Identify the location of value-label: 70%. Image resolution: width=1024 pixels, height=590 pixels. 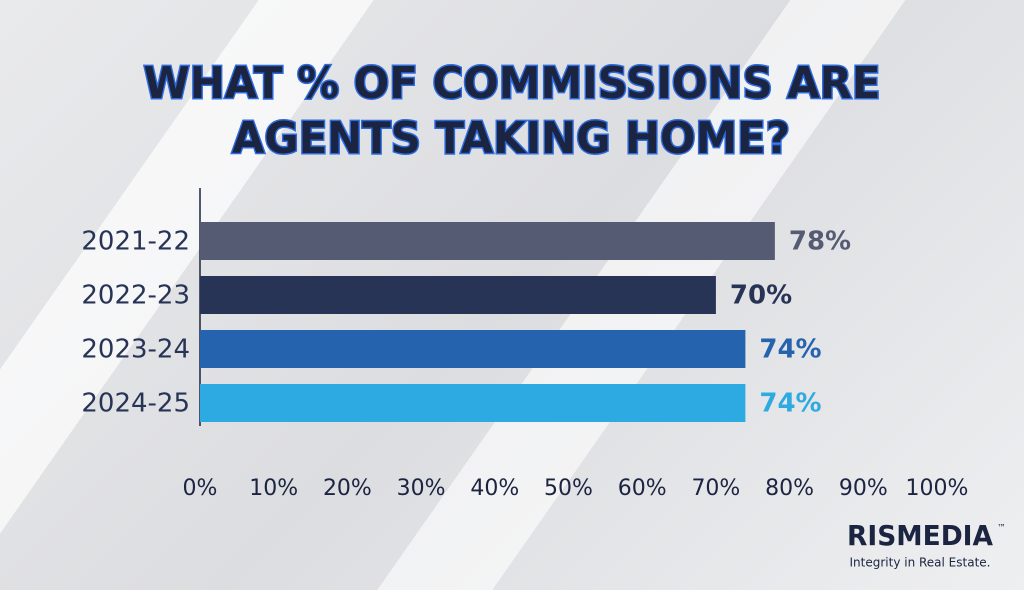
(761, 296).